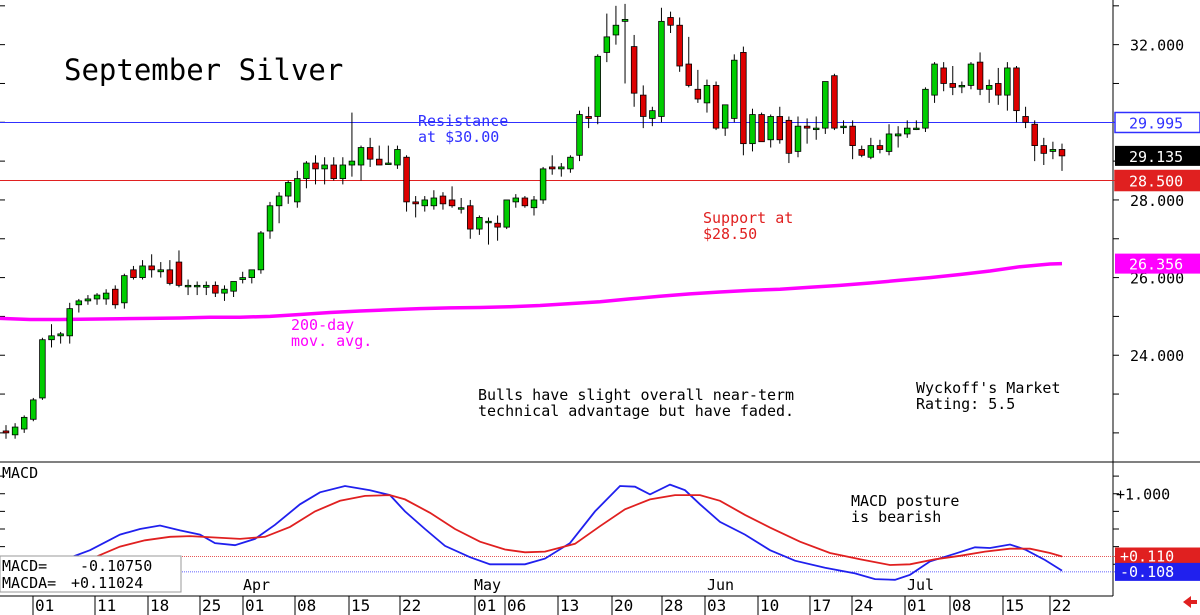 Image resolution: width=1200 pixels, height=615 pixels. I want to click on day-tick-label: 25, so click(211, 605).